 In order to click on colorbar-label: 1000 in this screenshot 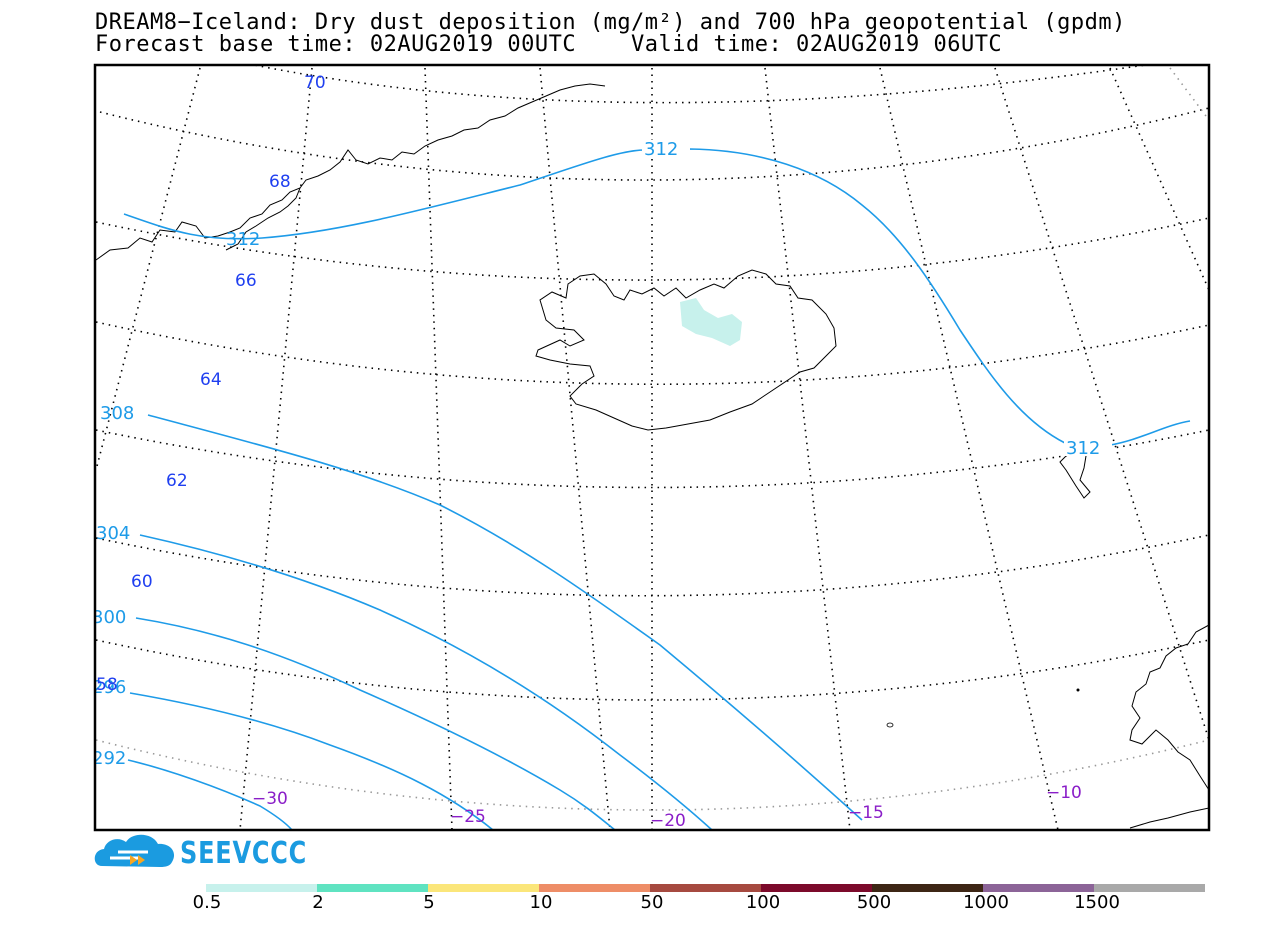, I will do `click(986, 902)`.